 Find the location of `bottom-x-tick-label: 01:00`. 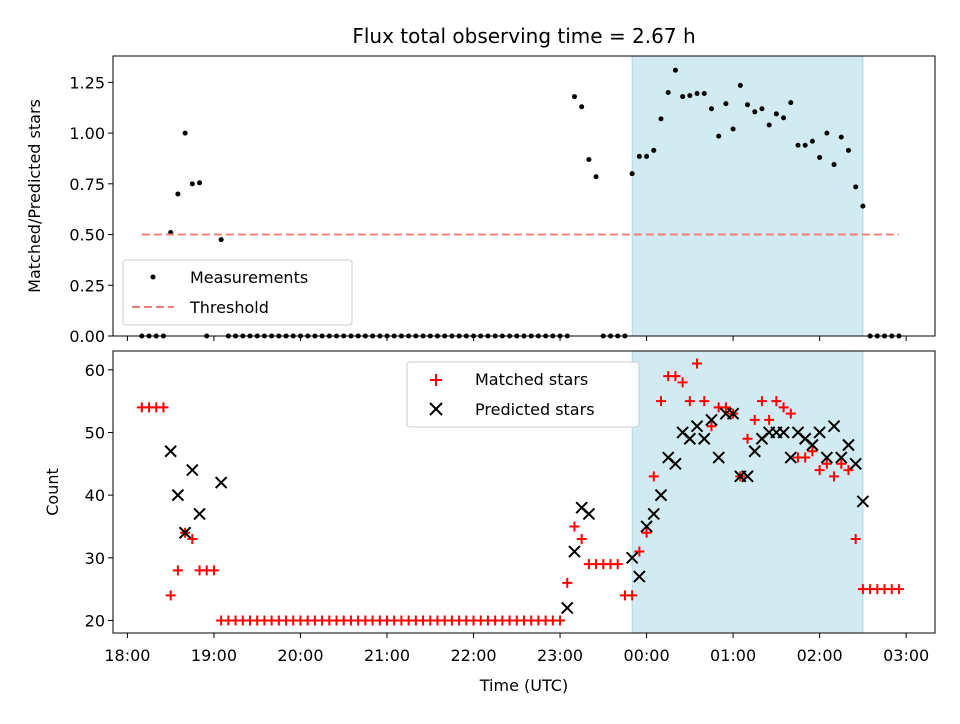

bottom-x-tick-label: 01:00 is located at coordinates (733, 655).